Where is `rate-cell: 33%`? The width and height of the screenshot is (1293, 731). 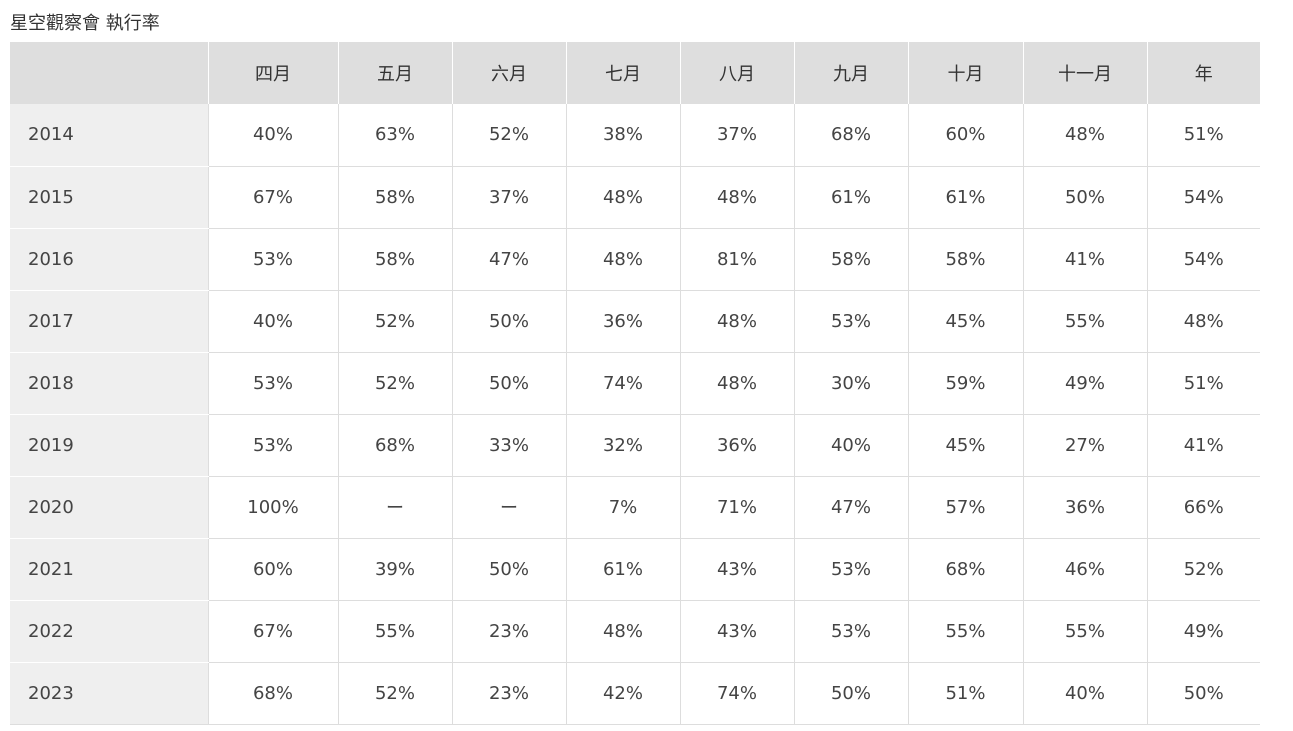
rate-cell: 33% is located at coordinates (508, 445).